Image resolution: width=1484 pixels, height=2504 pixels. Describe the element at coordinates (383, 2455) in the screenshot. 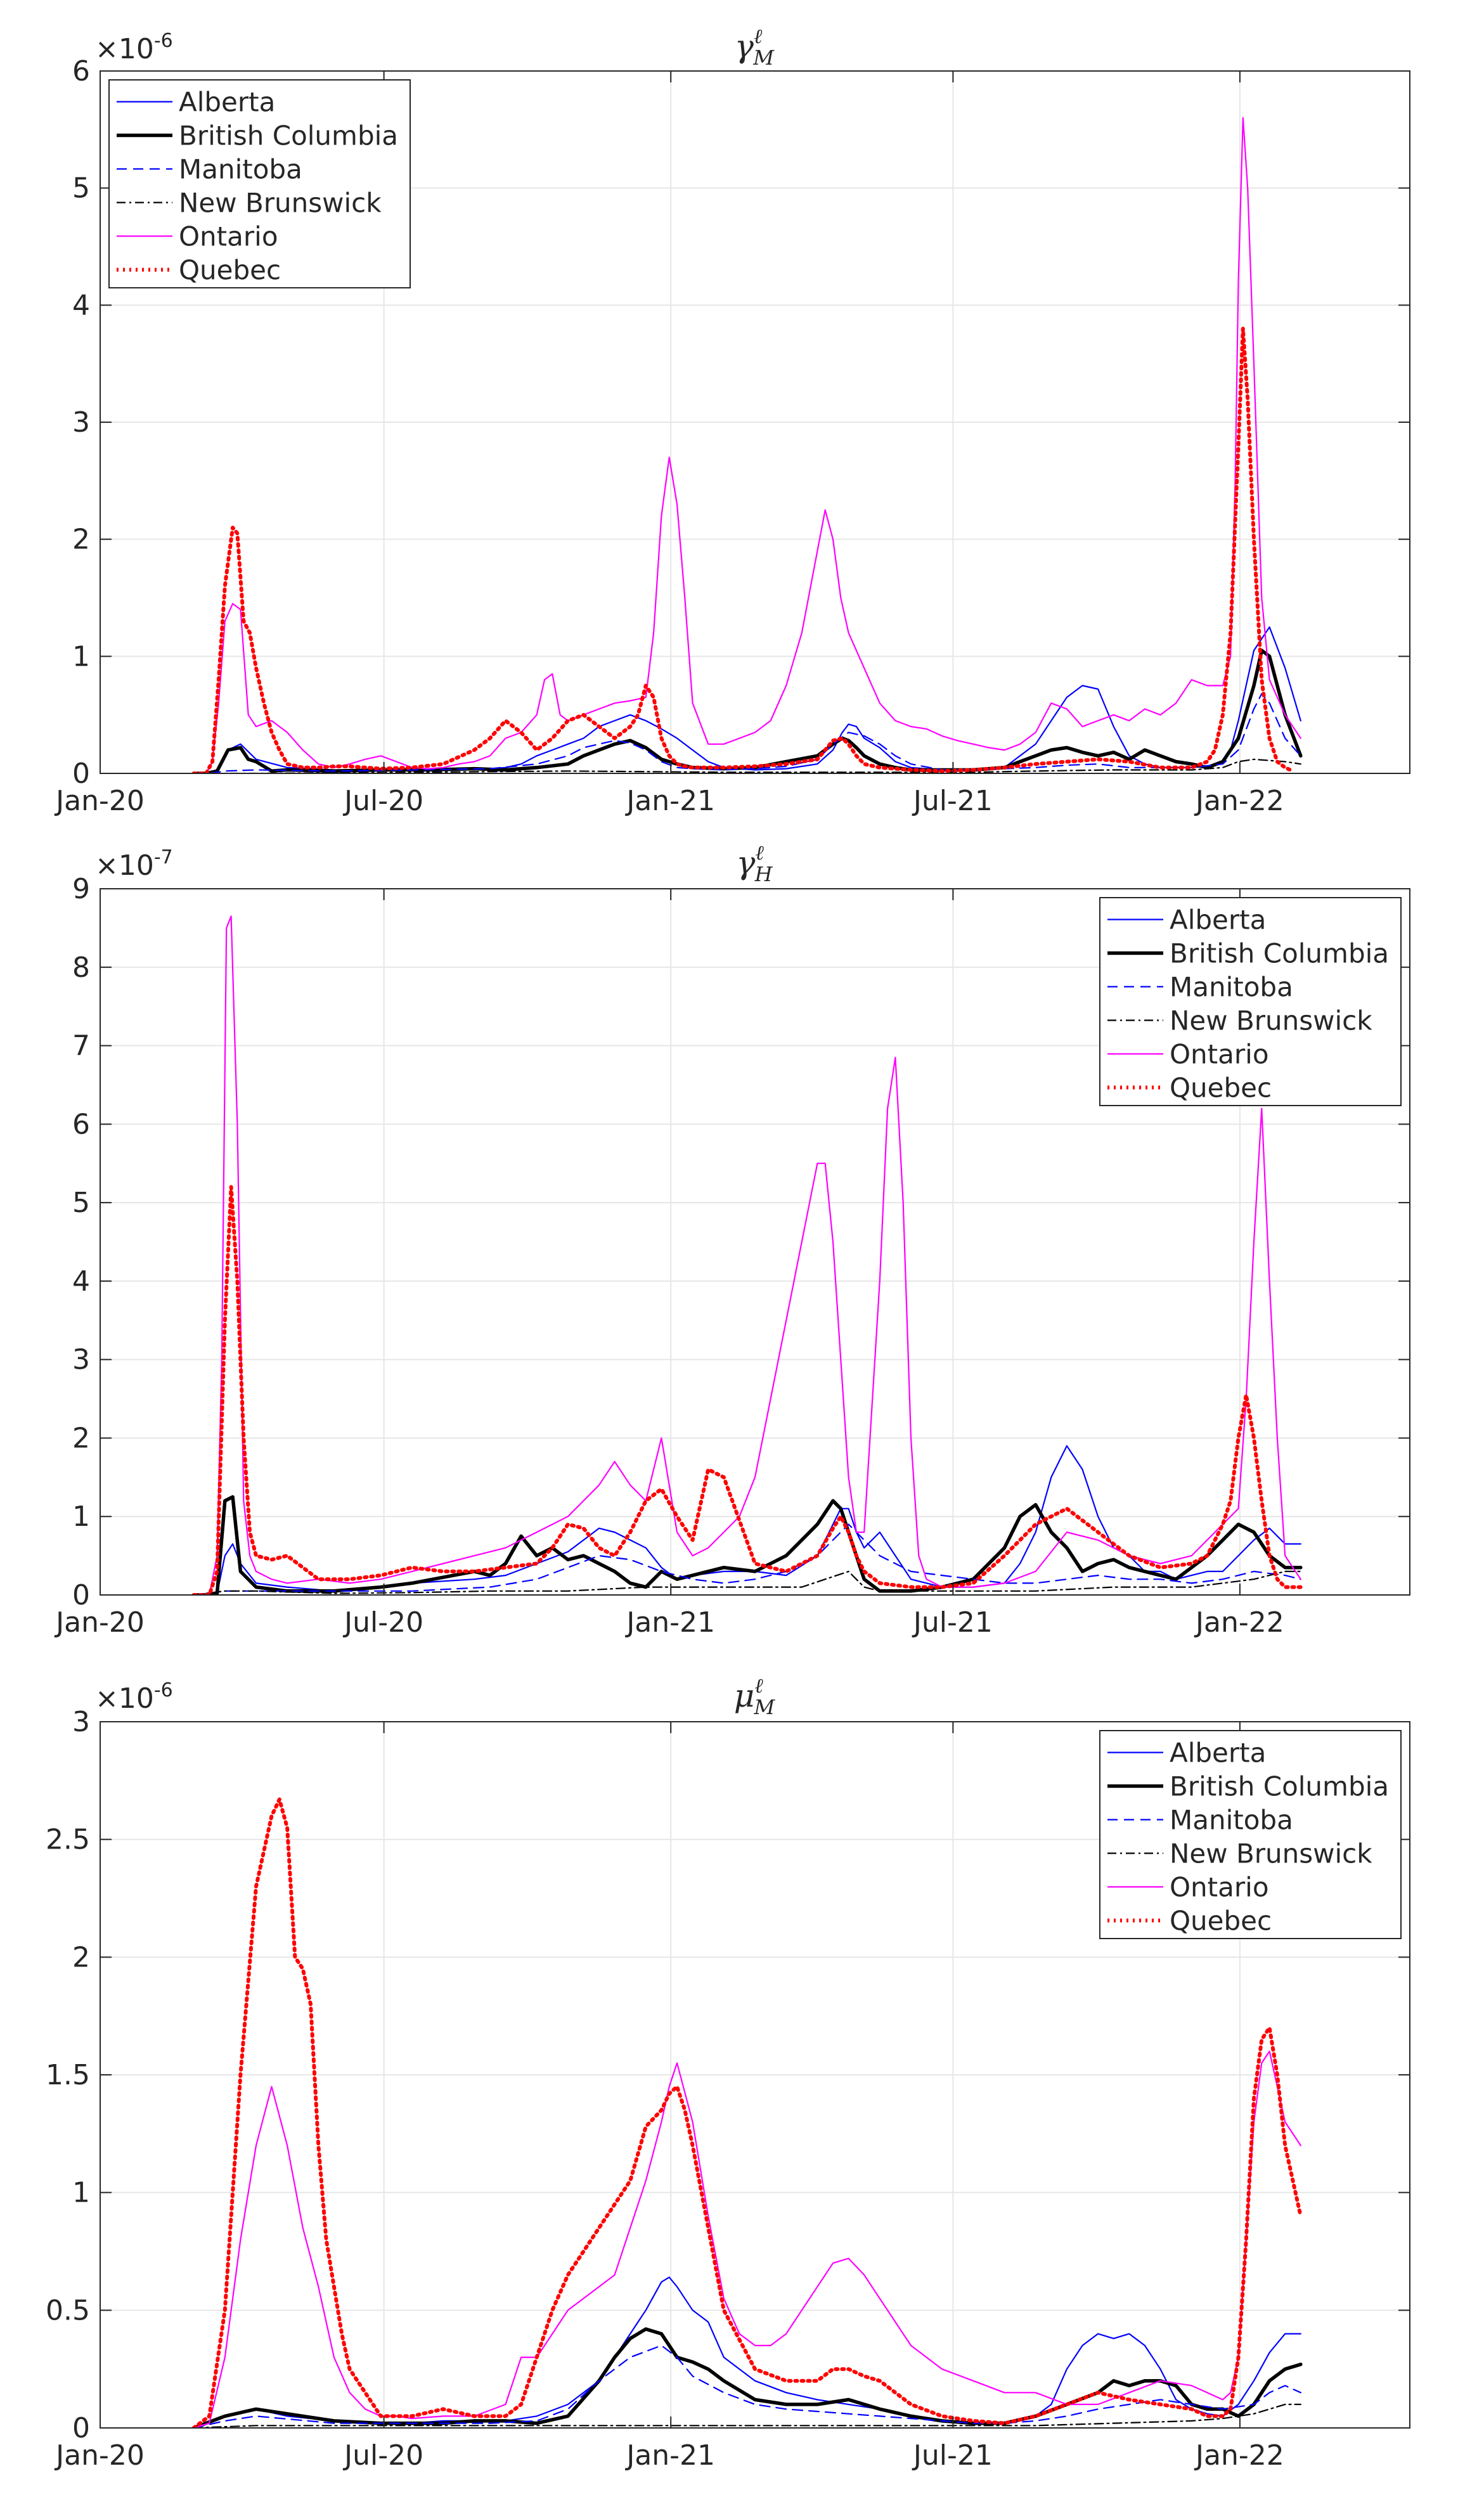

I see `panel-mu-m-xtick-label-1: Jul-20` at that location.